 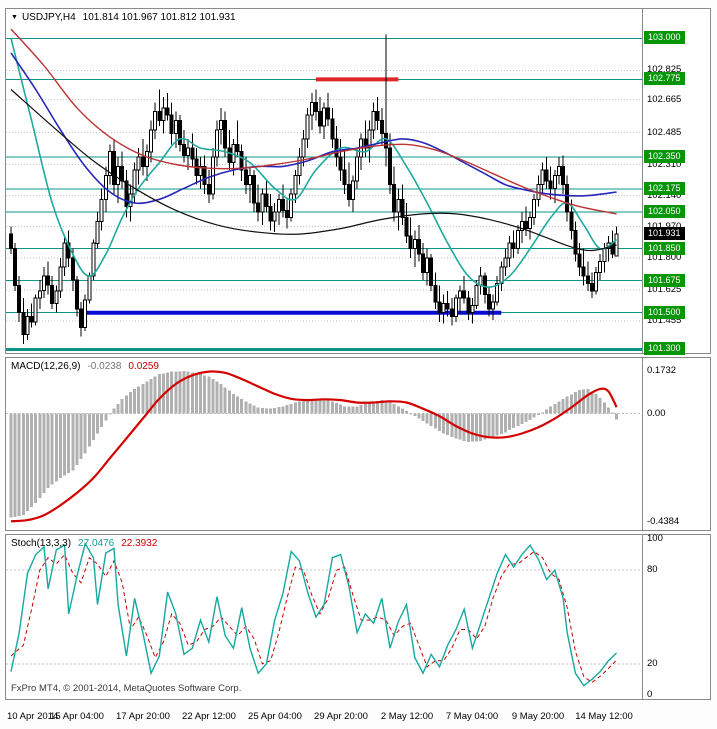 What do you see at coordinates (143, 716) in the screenshot?
I see `time-label: 17 Apr 20:00` at bounding box center [143, 716].